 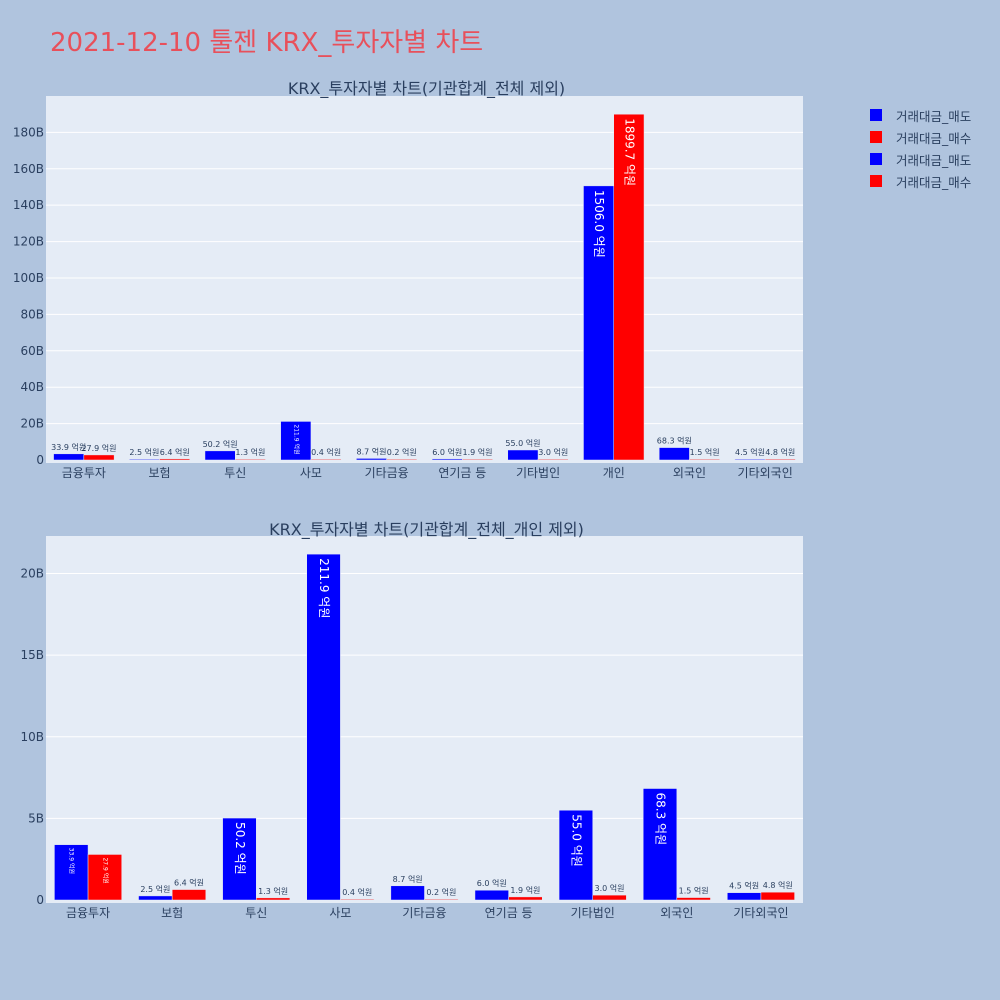 What do you see at coordinates (408, 879) in the screenshot?
I see `data-label: 8.7 억원` at bounding box center [408, 879].